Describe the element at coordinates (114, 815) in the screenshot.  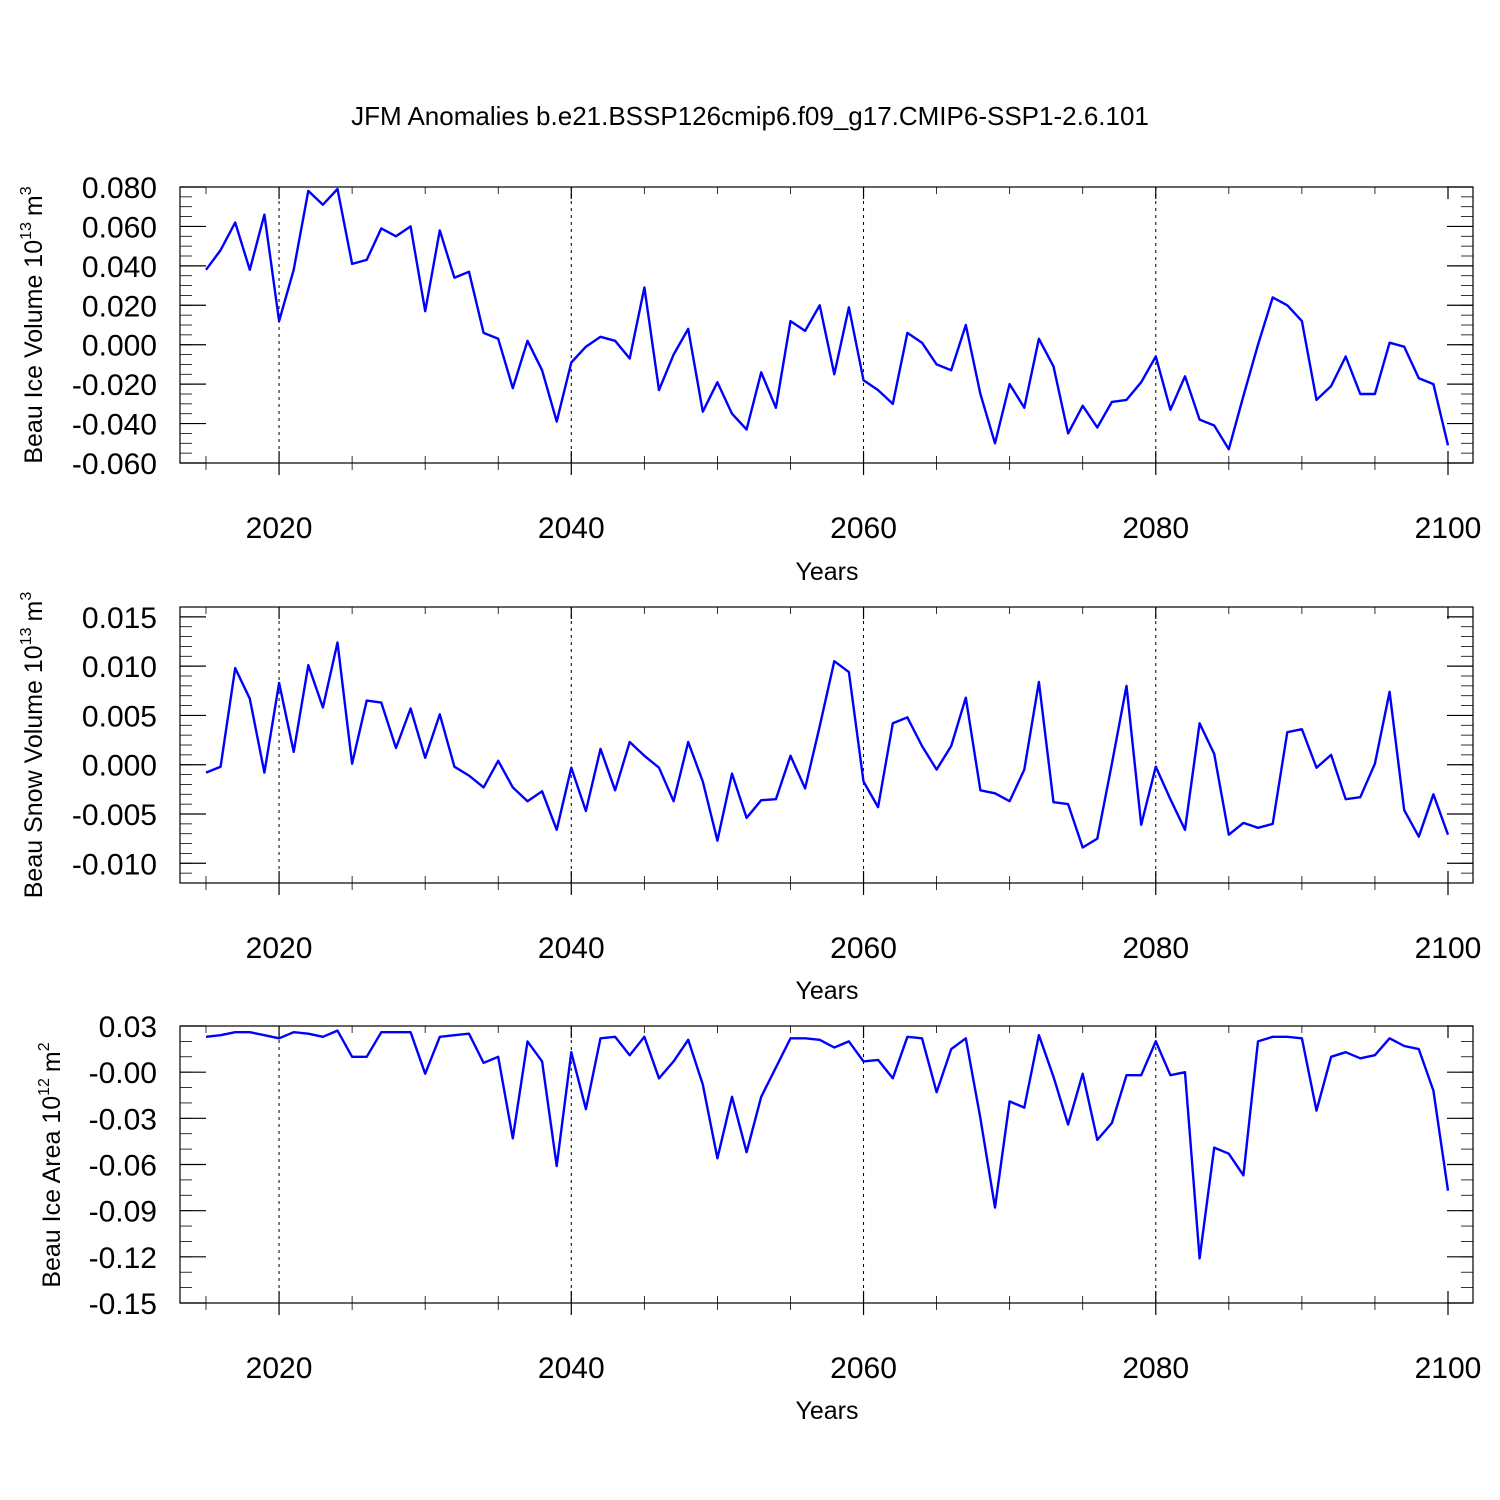
I see `y-tick-label: -0.005` at that location.